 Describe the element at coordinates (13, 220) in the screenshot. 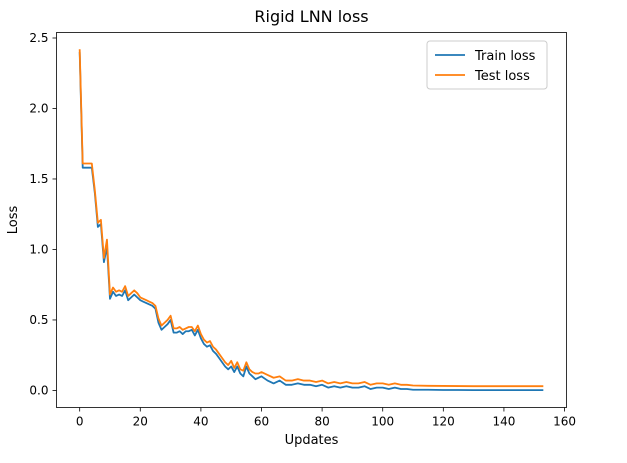

I see `y-axis-label: Loss` at that location.